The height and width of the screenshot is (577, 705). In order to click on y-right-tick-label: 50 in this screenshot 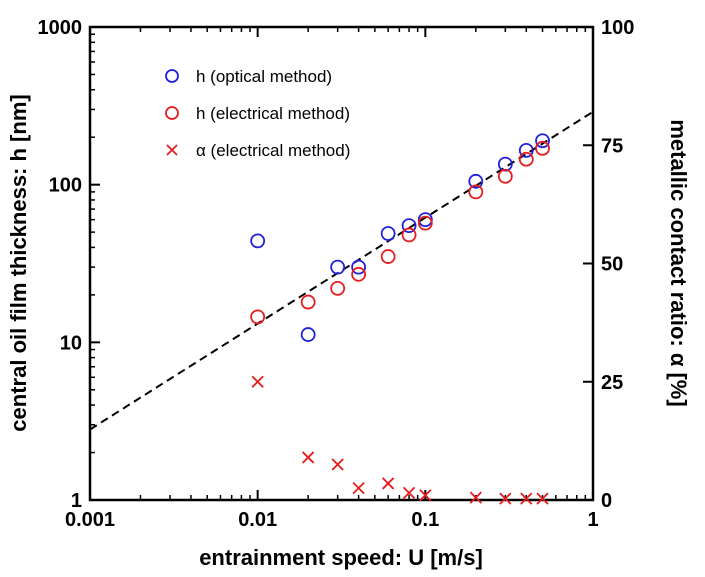, I will do `click(612, 265)`.